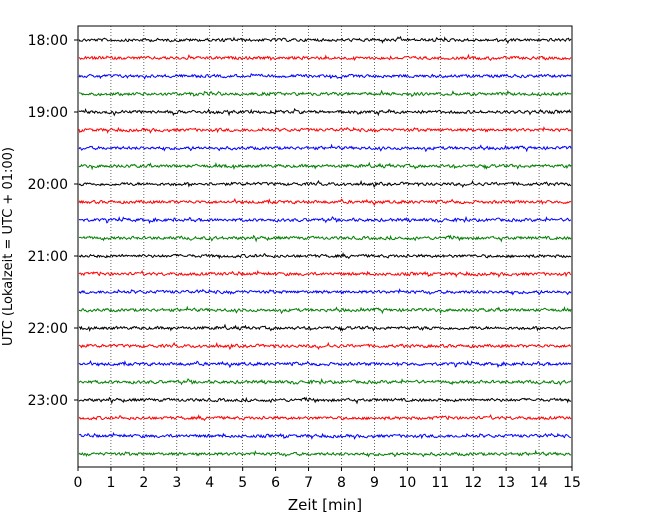 The image size is (650, 520). I want to click on x-axis-label: Zeit [min], so click(325, 505).